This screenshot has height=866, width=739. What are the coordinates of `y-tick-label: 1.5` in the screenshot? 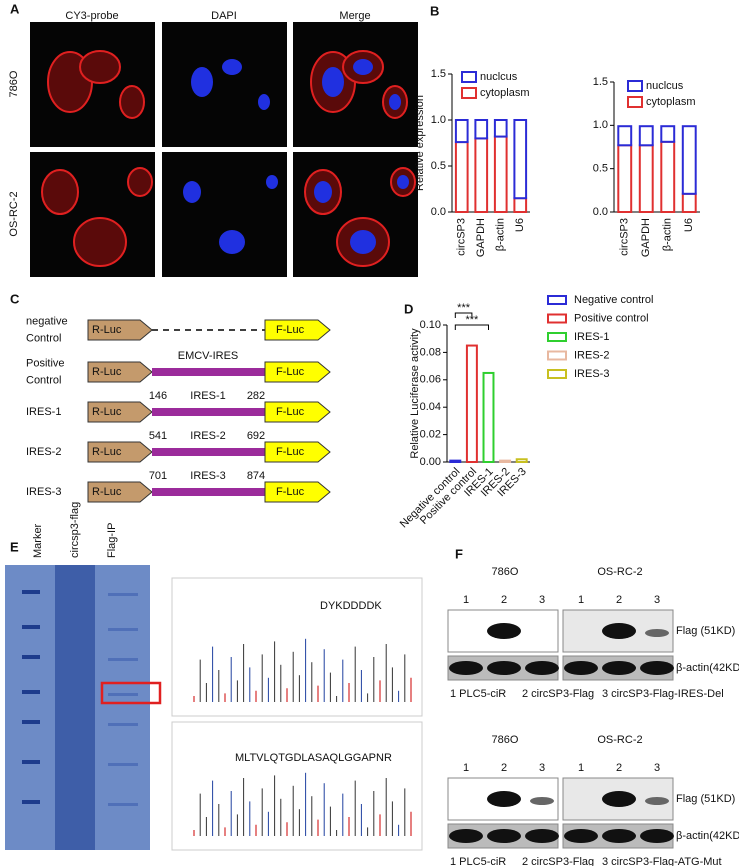 It's located at (600, 82).